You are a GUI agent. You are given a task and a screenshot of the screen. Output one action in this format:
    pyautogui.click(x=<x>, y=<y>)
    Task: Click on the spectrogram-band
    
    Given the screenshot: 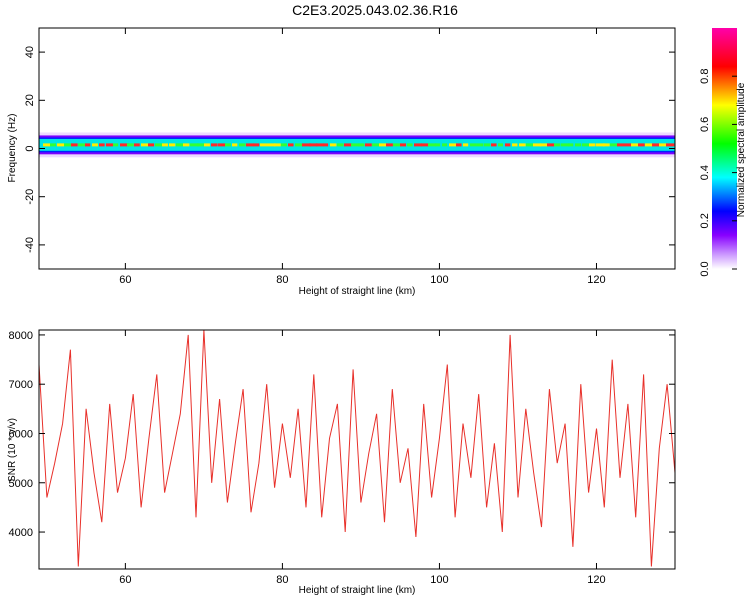 What is the action you would take?
    pyautogui.click(x=357, y=145)
    